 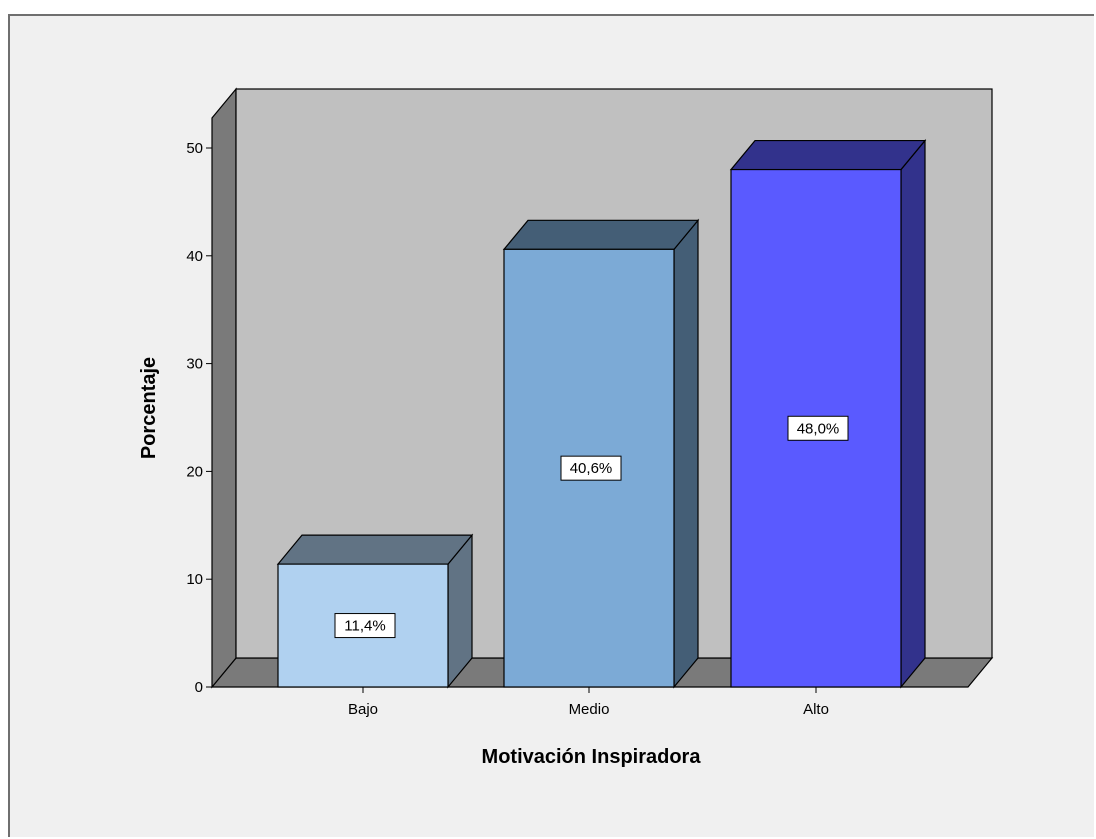 I want to click on x-tick-label: Alto, so click(x=816, y=709).